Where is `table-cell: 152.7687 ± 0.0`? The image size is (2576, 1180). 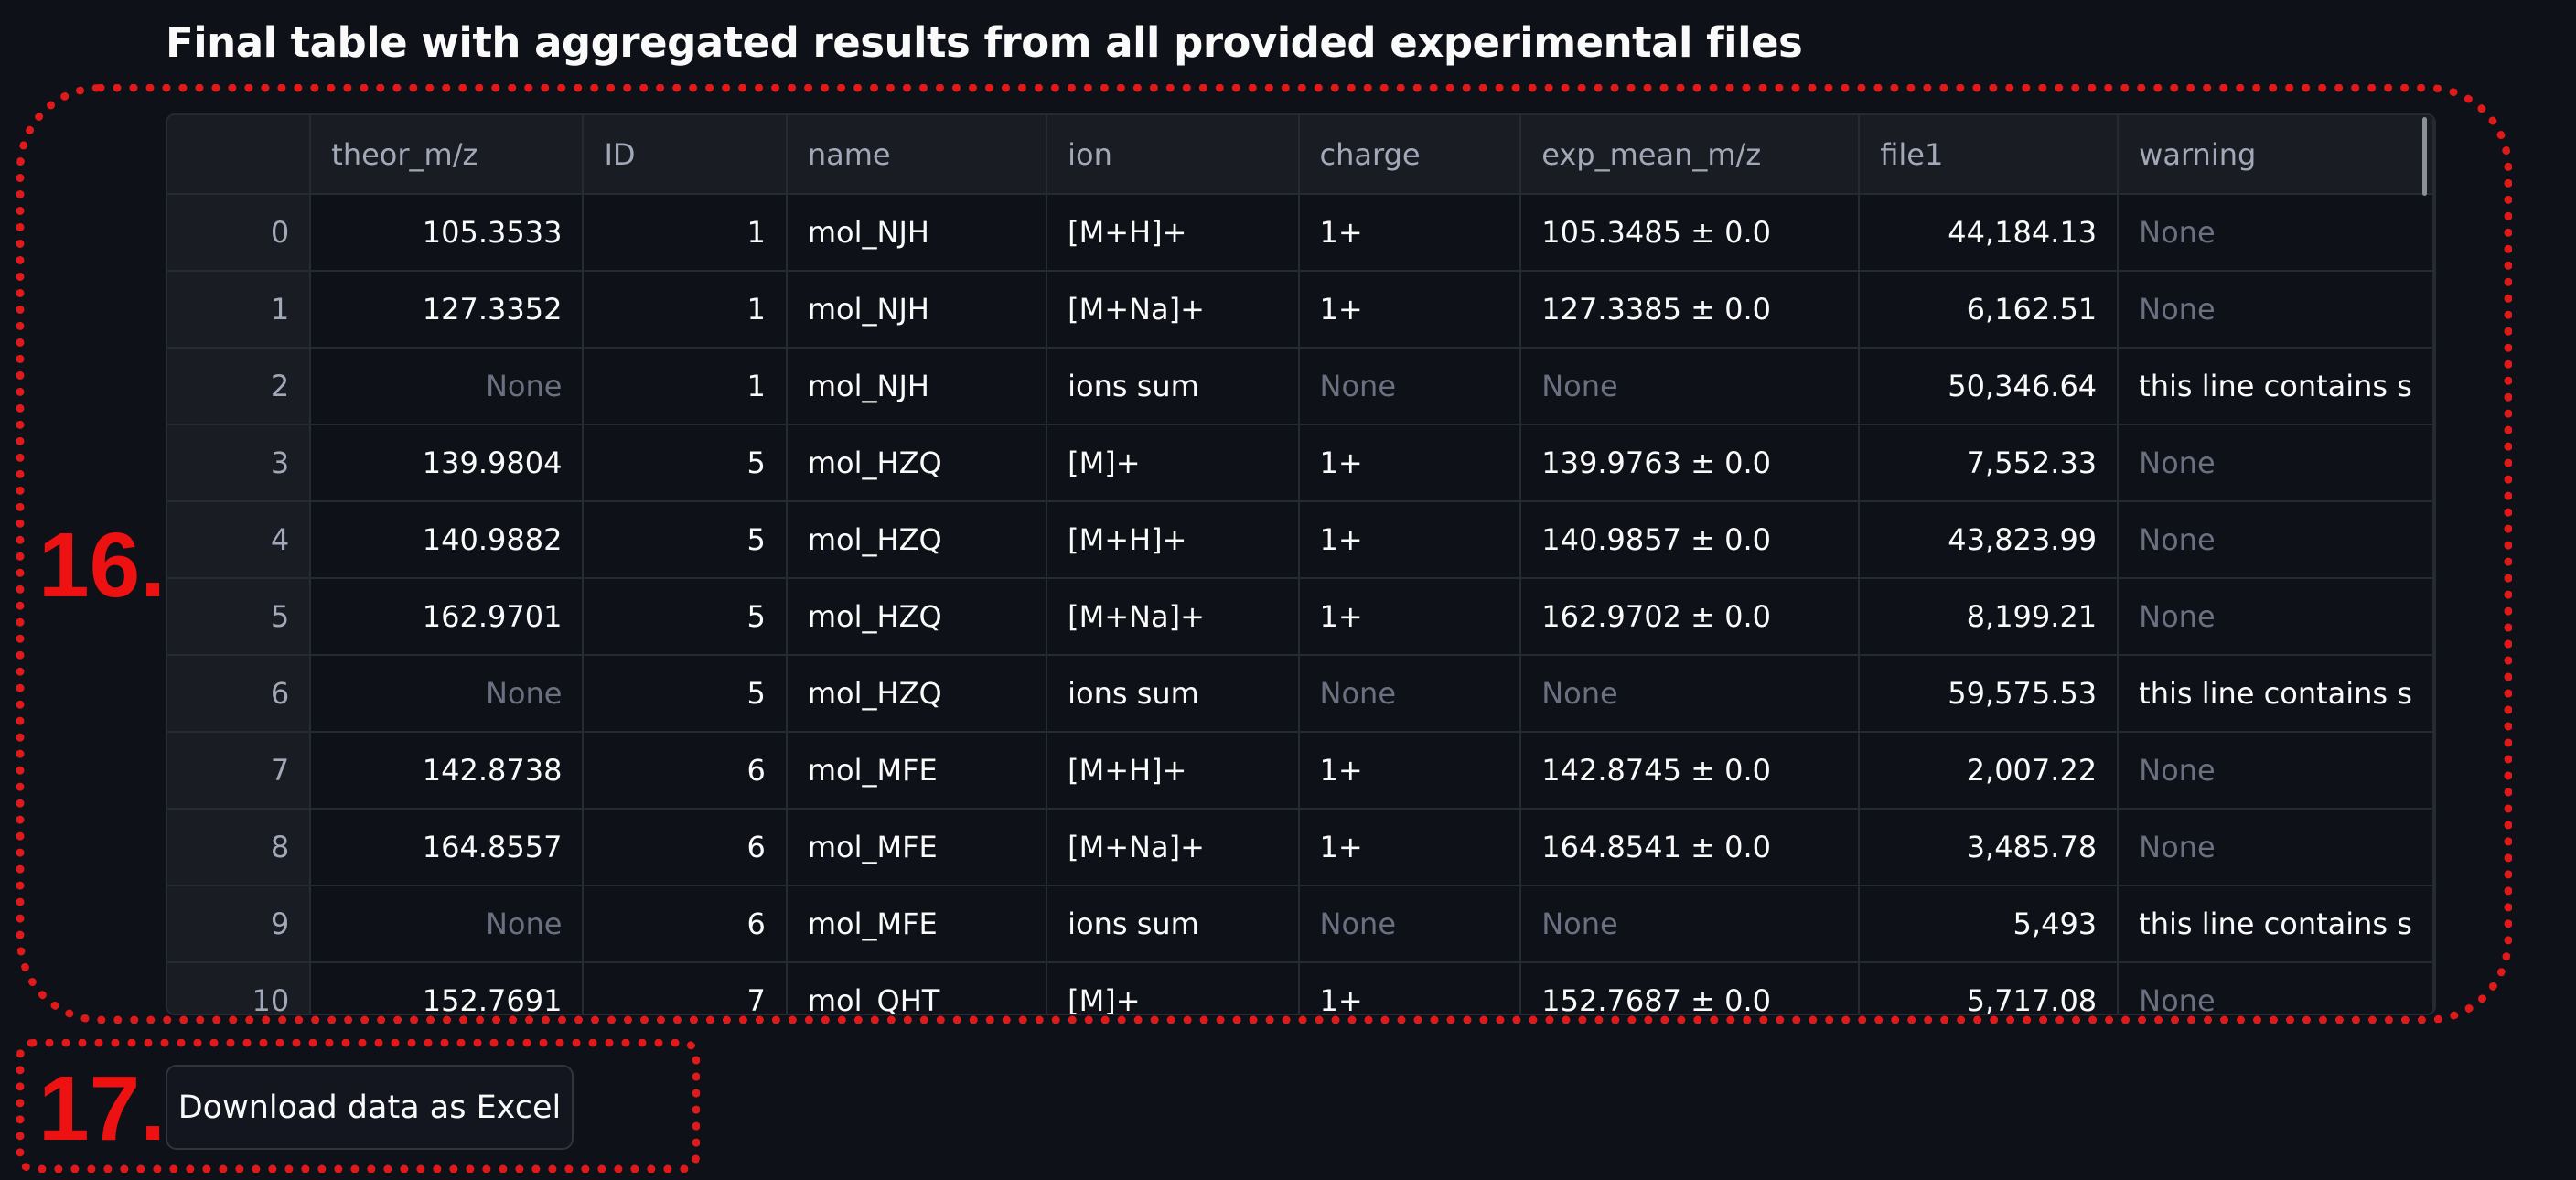
table-cell: 152.7687 ± 0.0 is located at coordinates (1690, 988).